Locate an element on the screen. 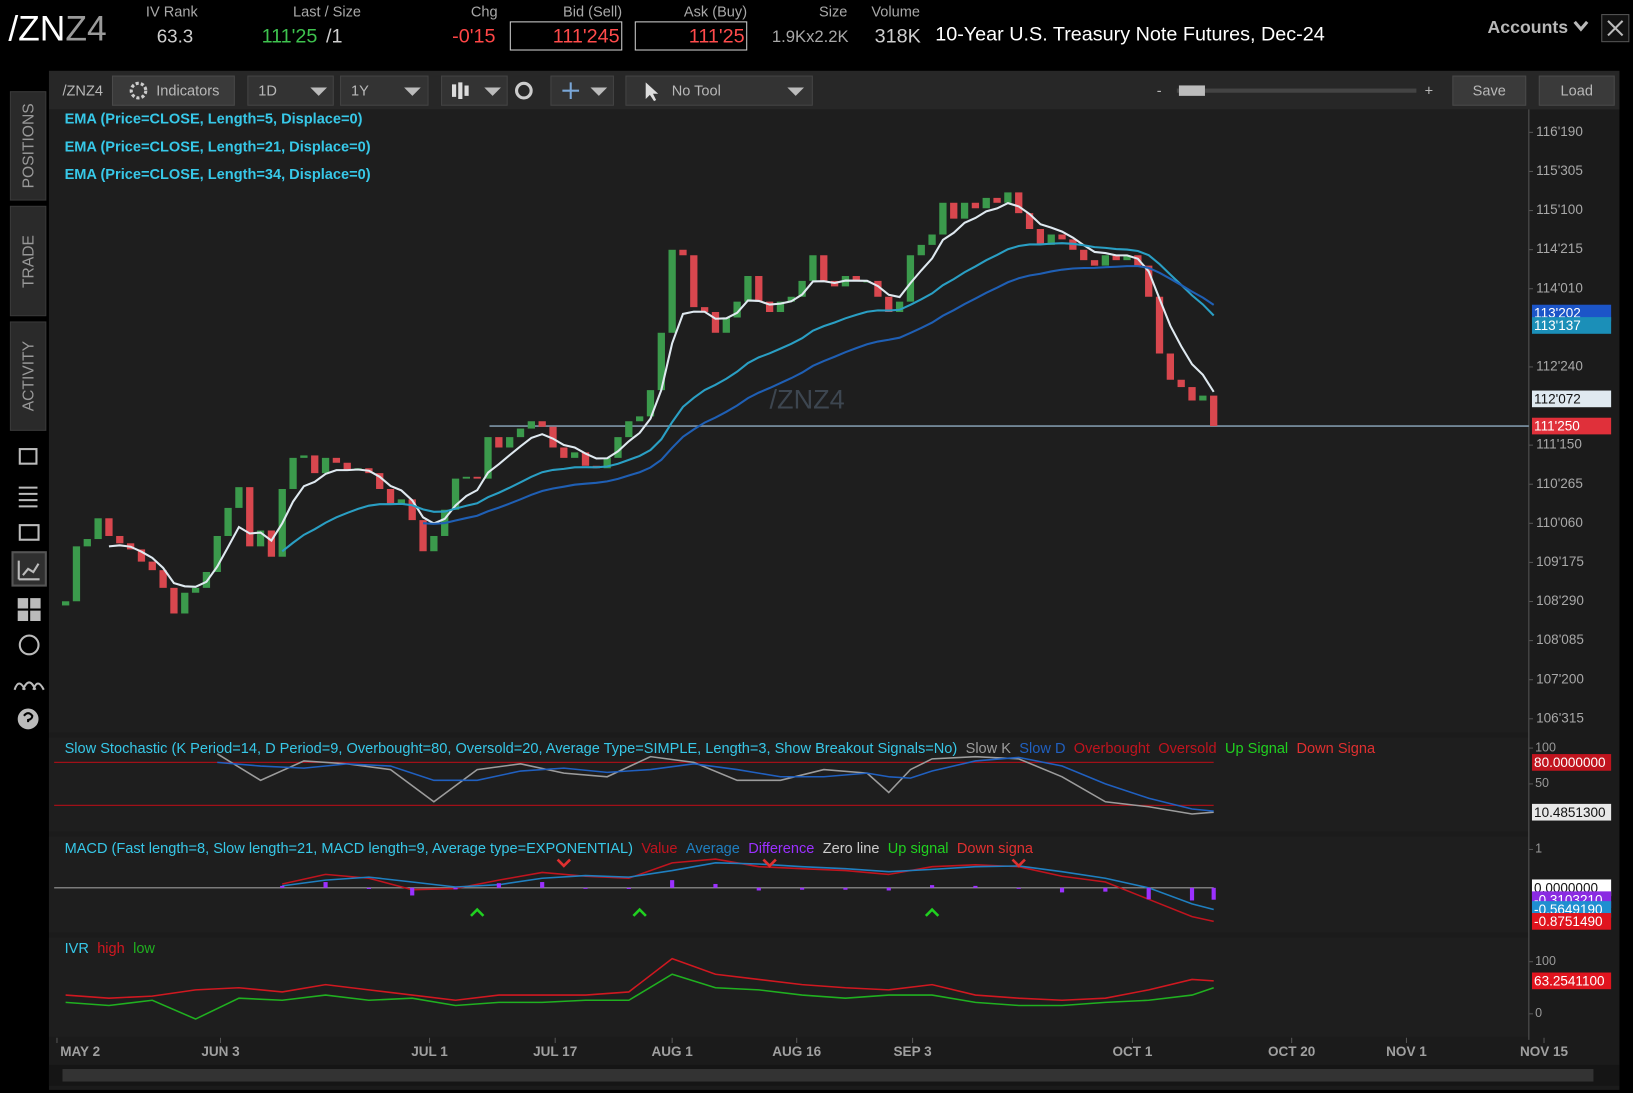  legend-entry: Down signa is located at coordinates (995, 849).